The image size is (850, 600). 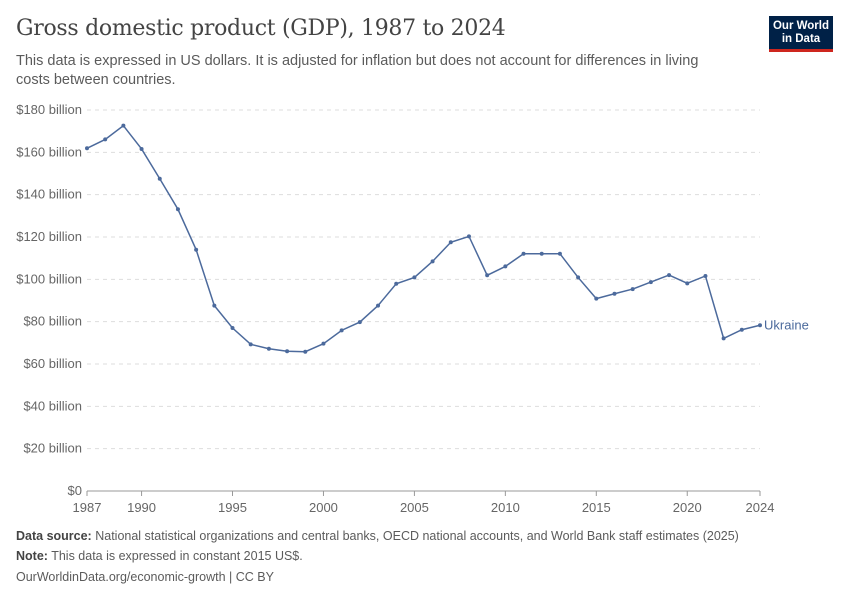 What do you see at coordinates (49, 151) in the screenshot?
I see `y-tick-label: $160 billion` at bounding box center [49, 151].